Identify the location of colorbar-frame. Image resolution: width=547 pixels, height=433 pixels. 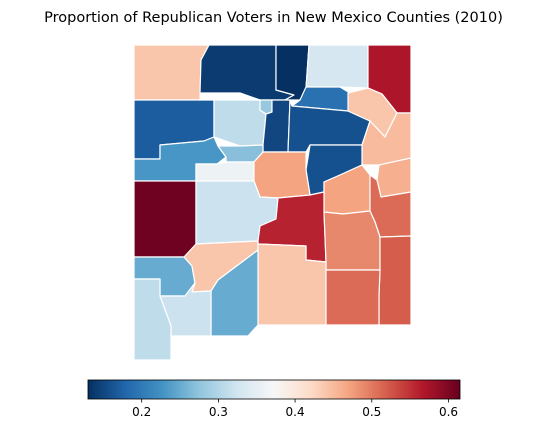
(274, 389).